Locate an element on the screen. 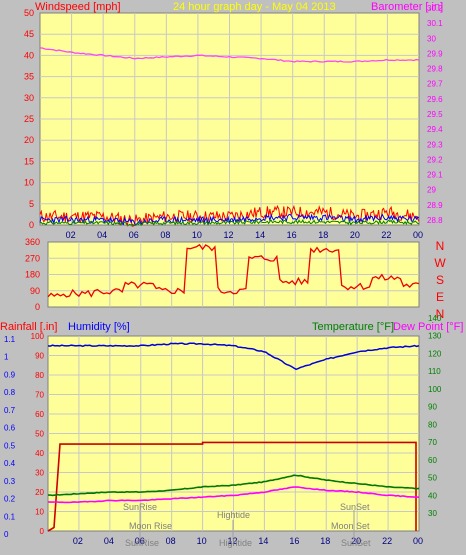 This screenshot has height=555, width=466. direction-tick-label: 360 is located at coordinates (32, 242).